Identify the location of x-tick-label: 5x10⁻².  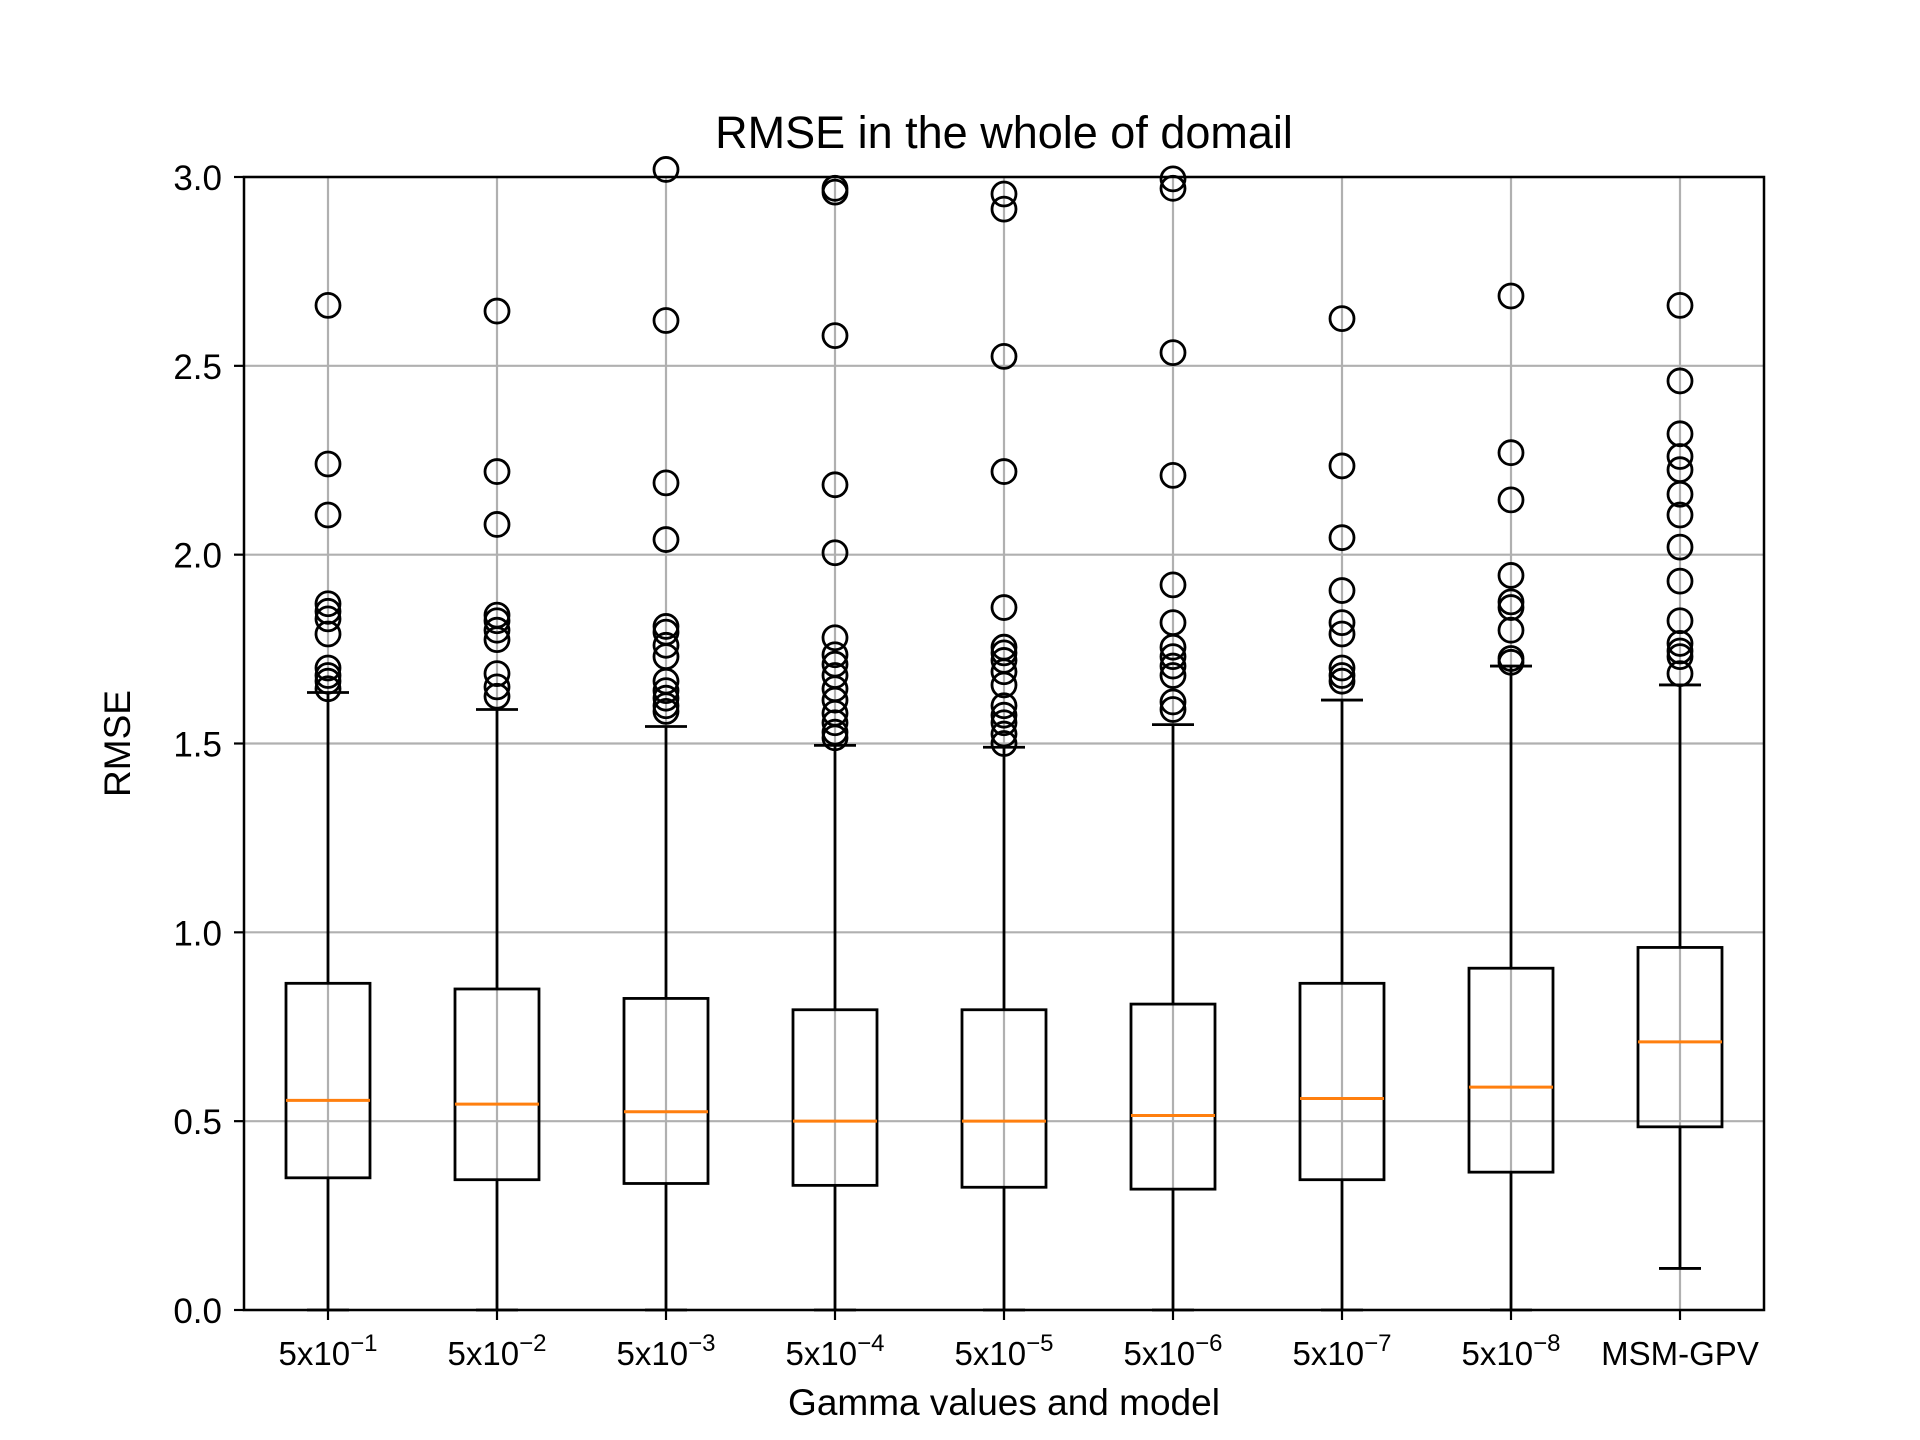
(497, 1351).